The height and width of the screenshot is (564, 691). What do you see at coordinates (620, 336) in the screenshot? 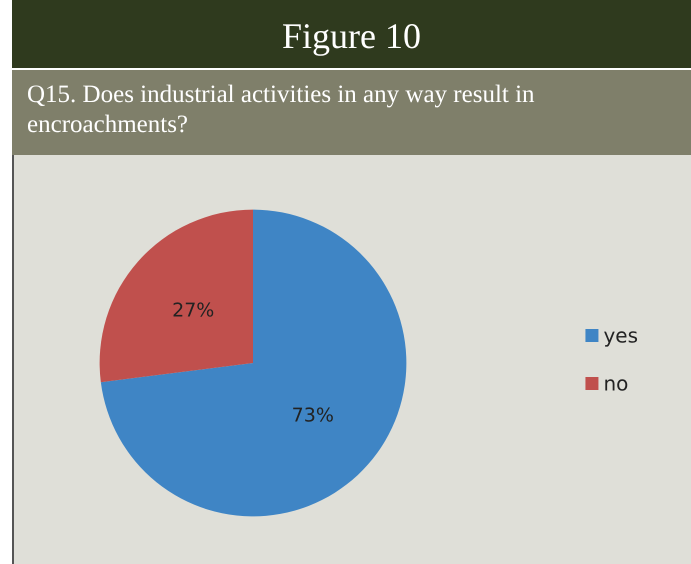
I see `legend-label: yes` at bounding box center [620, 336].